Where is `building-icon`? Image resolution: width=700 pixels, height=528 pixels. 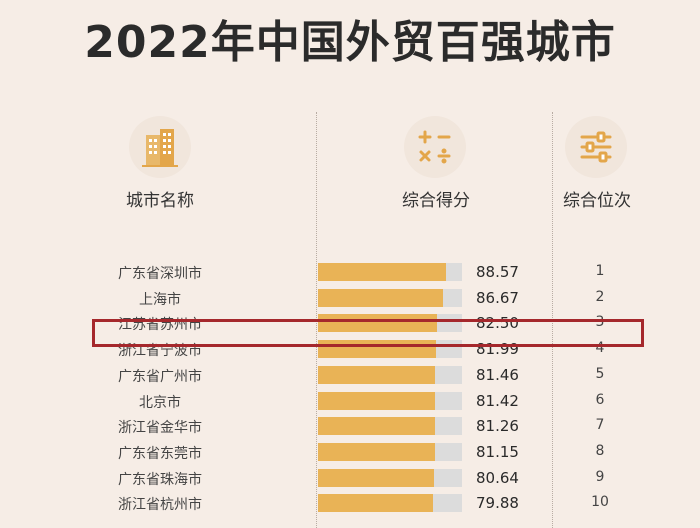
building-icon is located at coordinates (160, 147).